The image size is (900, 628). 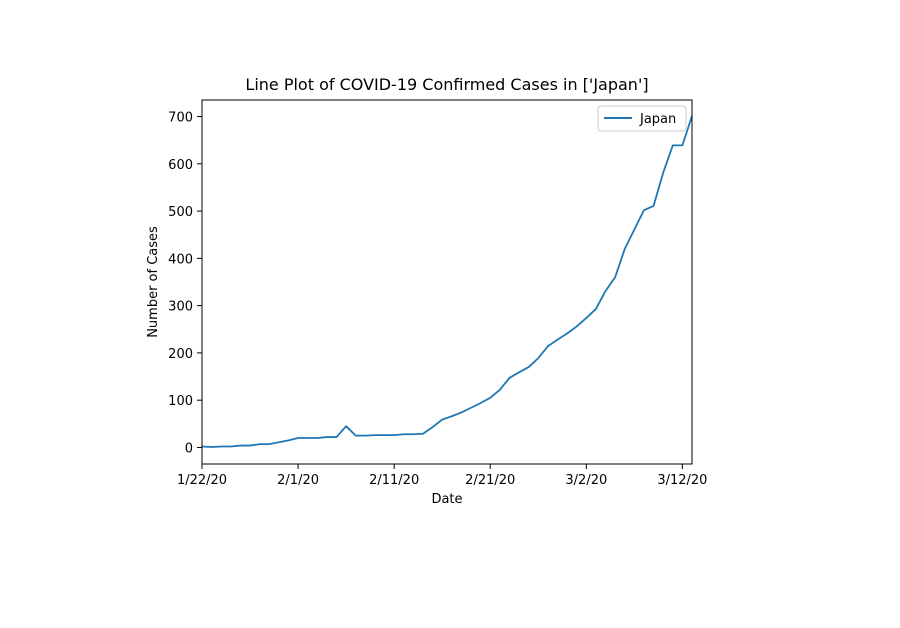 I want to click on x-tick-label: 2/1/20, so click(x=298, y=480).